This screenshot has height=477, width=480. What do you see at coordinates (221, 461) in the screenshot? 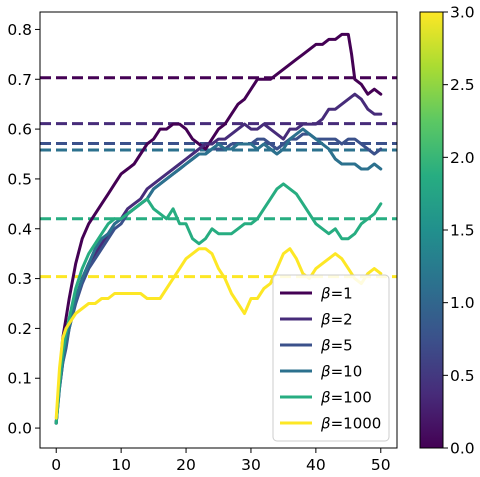
I see `x-axis: 0 10 20 30 40 50` at bounding box center [221, 461].